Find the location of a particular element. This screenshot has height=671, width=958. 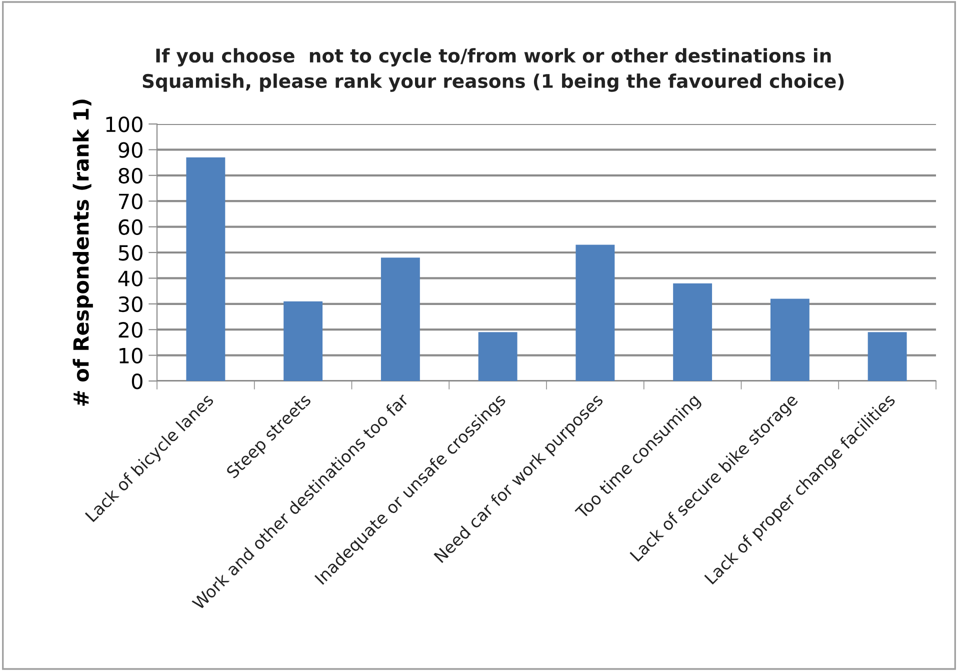

y-tick-label: 100 is located at coordinates (124, 124).